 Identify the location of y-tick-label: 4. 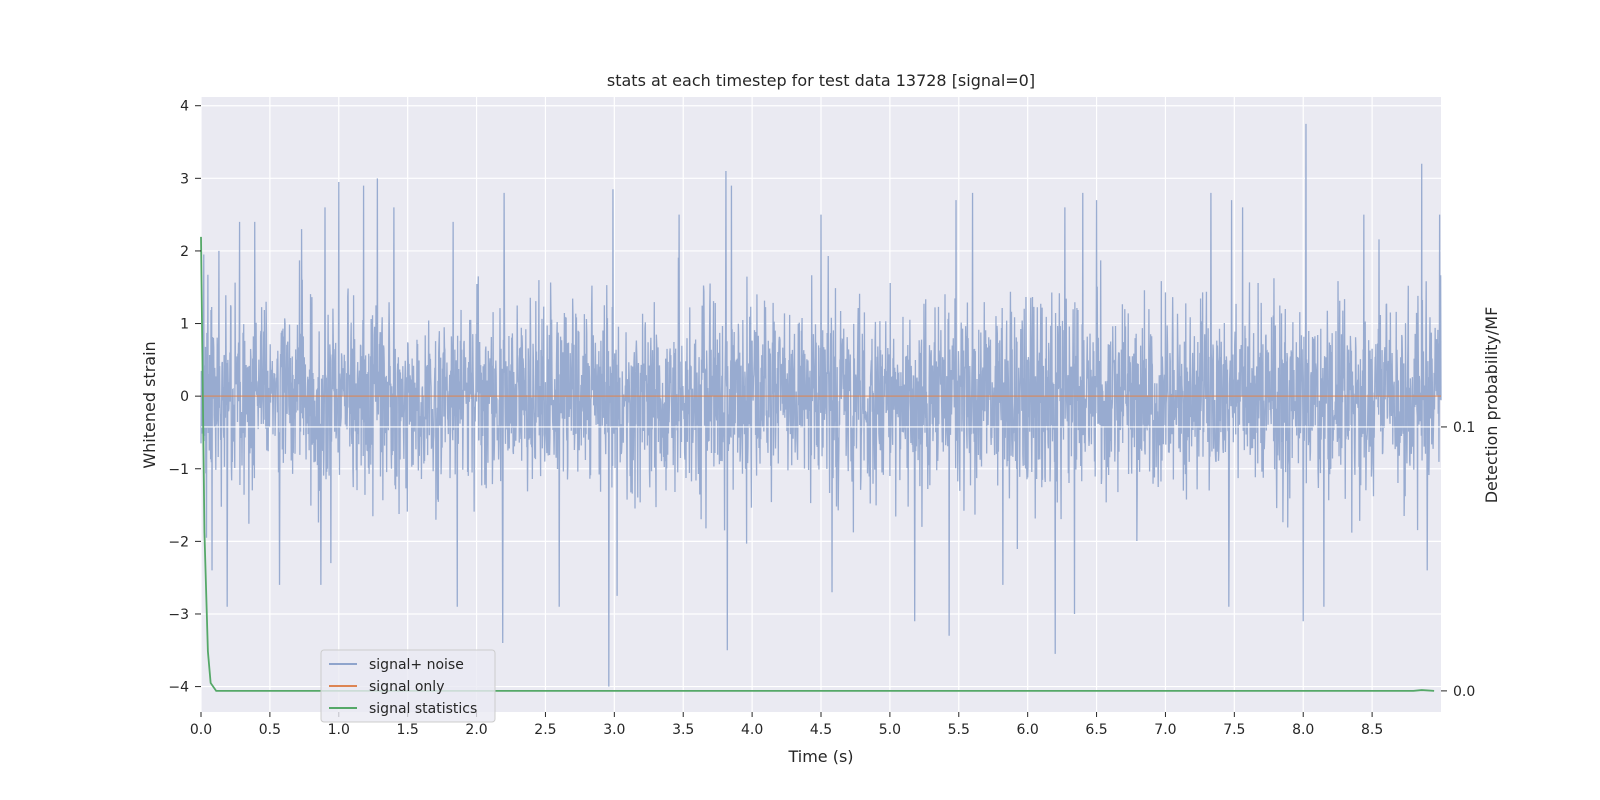
(184, 107).